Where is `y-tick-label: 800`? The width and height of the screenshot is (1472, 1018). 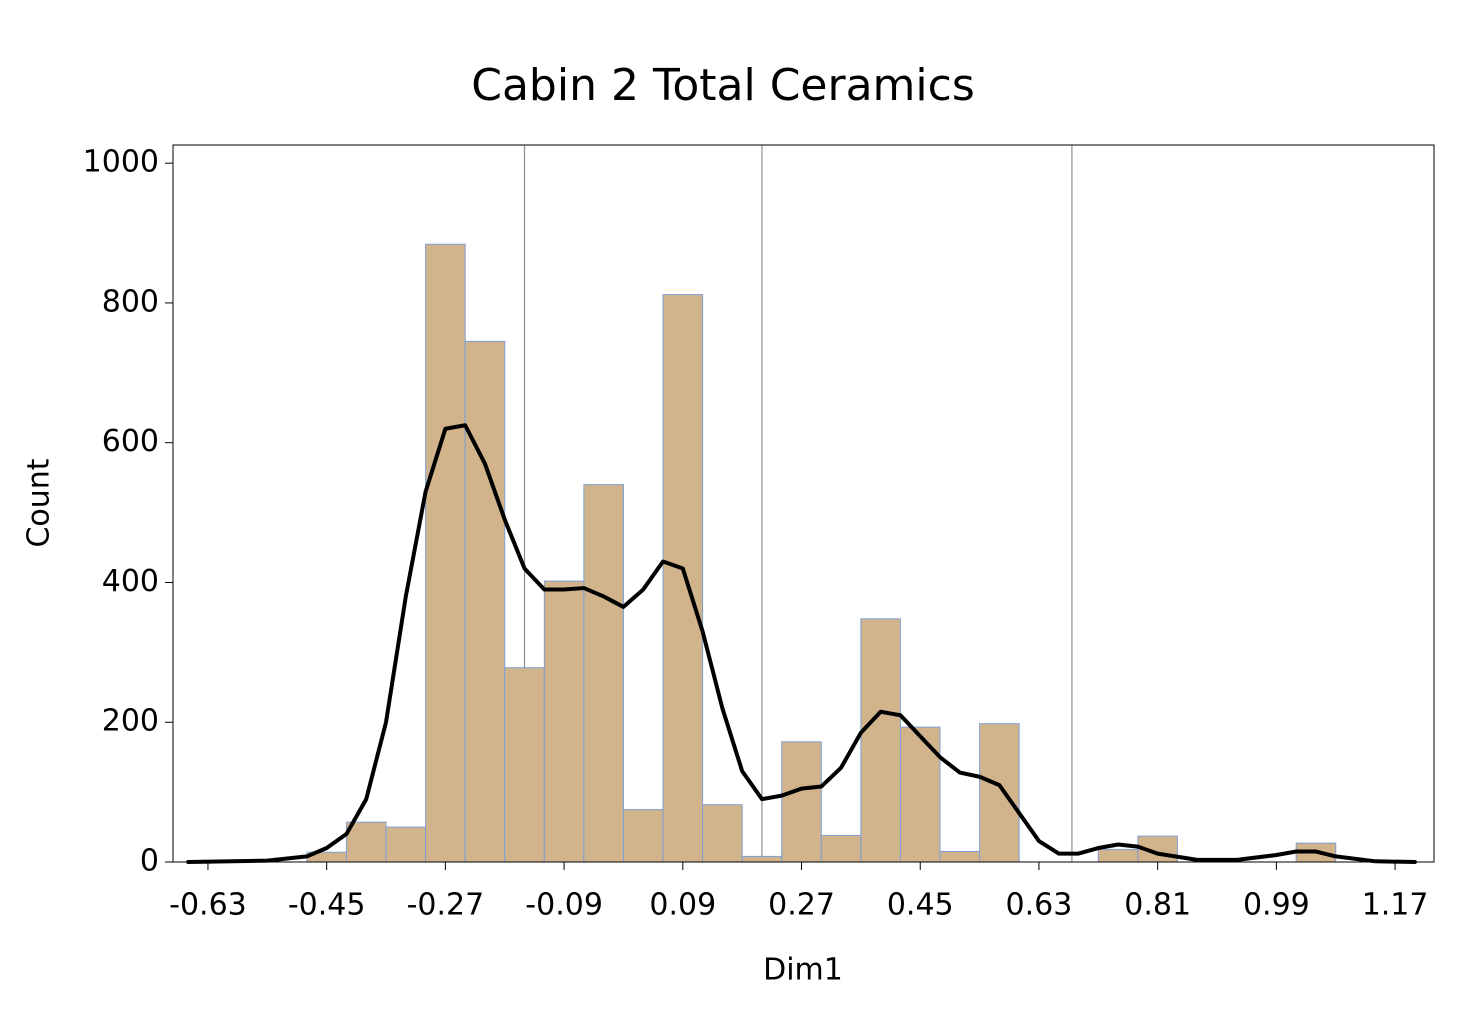 y-tick-label: 800 is located at coordinates (130, 301).